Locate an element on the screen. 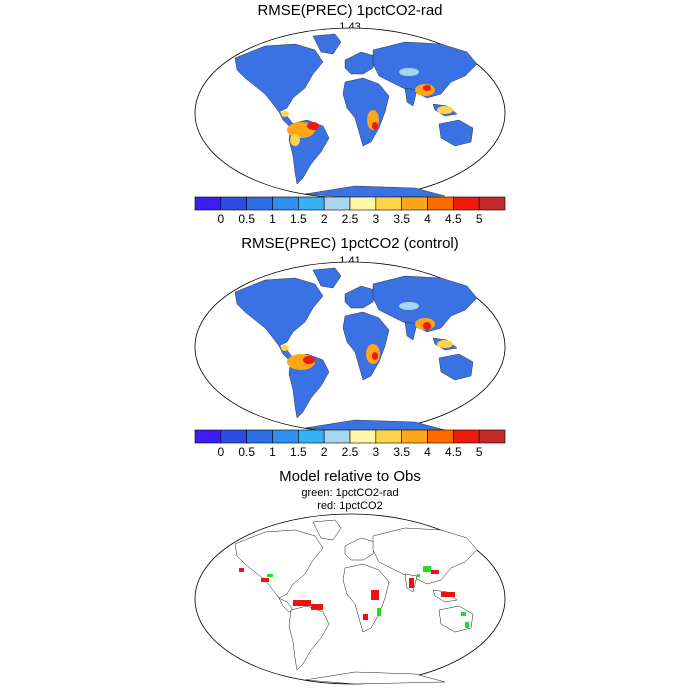 The image size is (700, 700). panel2-title: RMSE(PREC) 1pctCO2 (control) is located at coordinates (350, 243).